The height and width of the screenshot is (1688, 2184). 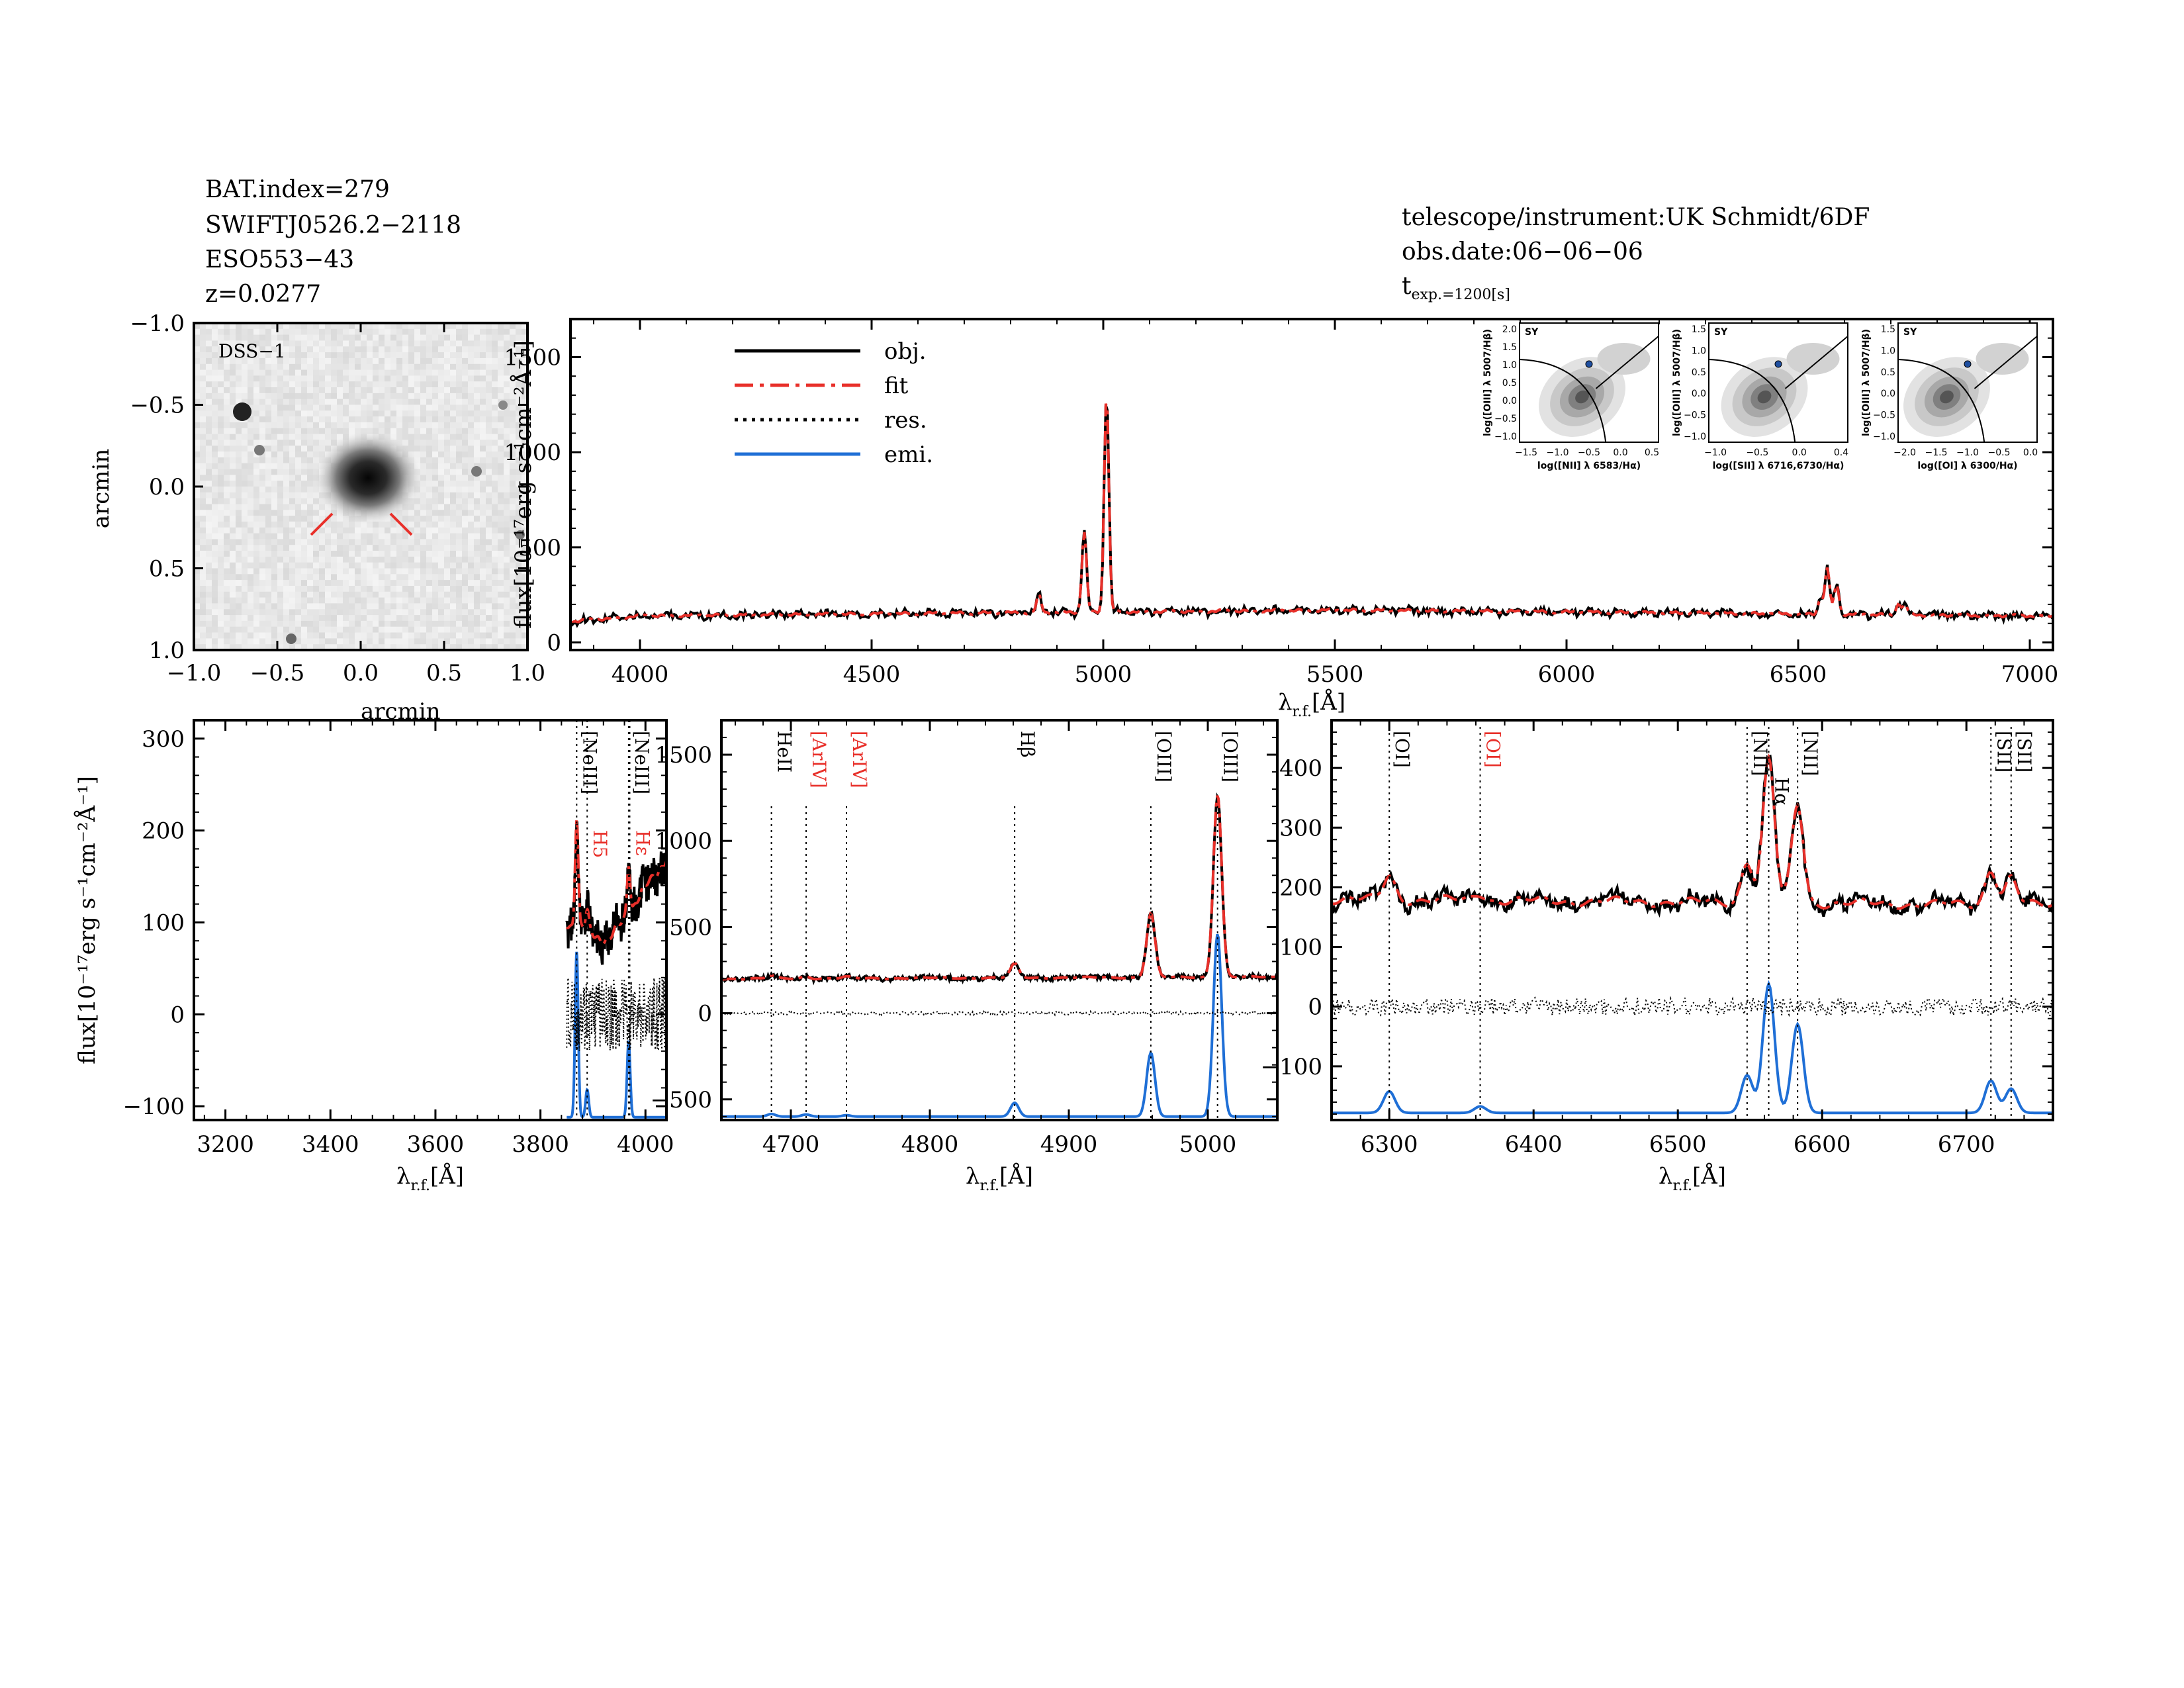 I want to click on galaxy-blob, so click(x=368, y=478).